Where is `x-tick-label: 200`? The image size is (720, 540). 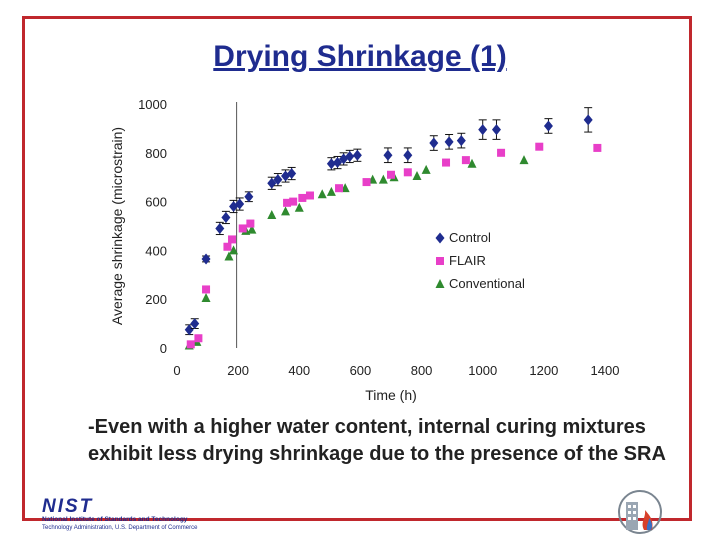 x-tick-label: 200 is located at coordinates (238, 370).